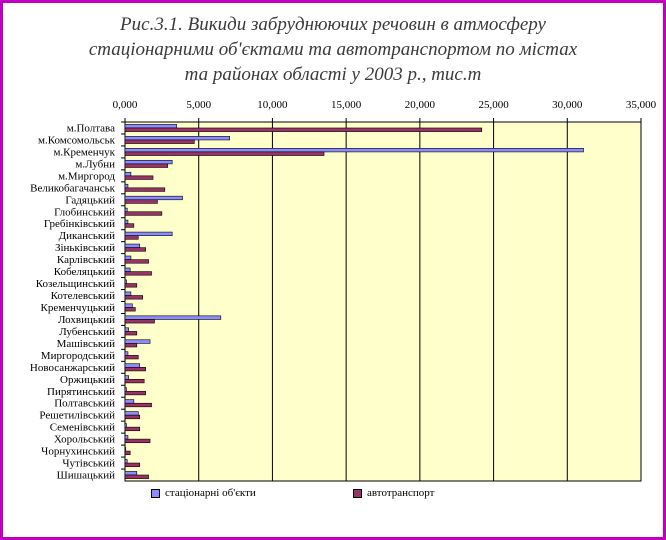 The height and width of the screenshot is (540, 666). I want to click on category-label: Козельщинський, so click(75, 284).